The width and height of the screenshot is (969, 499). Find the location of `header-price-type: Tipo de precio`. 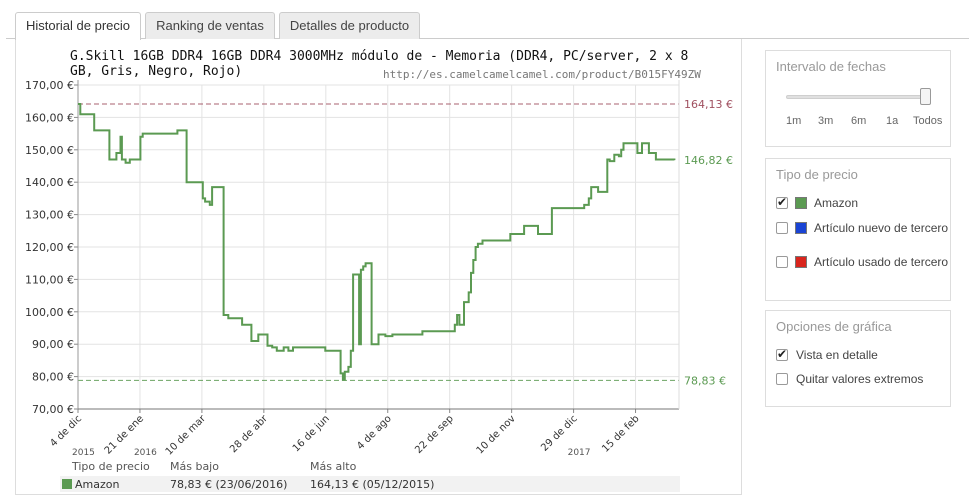

header-price-type: Tipo de precio is located at coordinates (111, 466).